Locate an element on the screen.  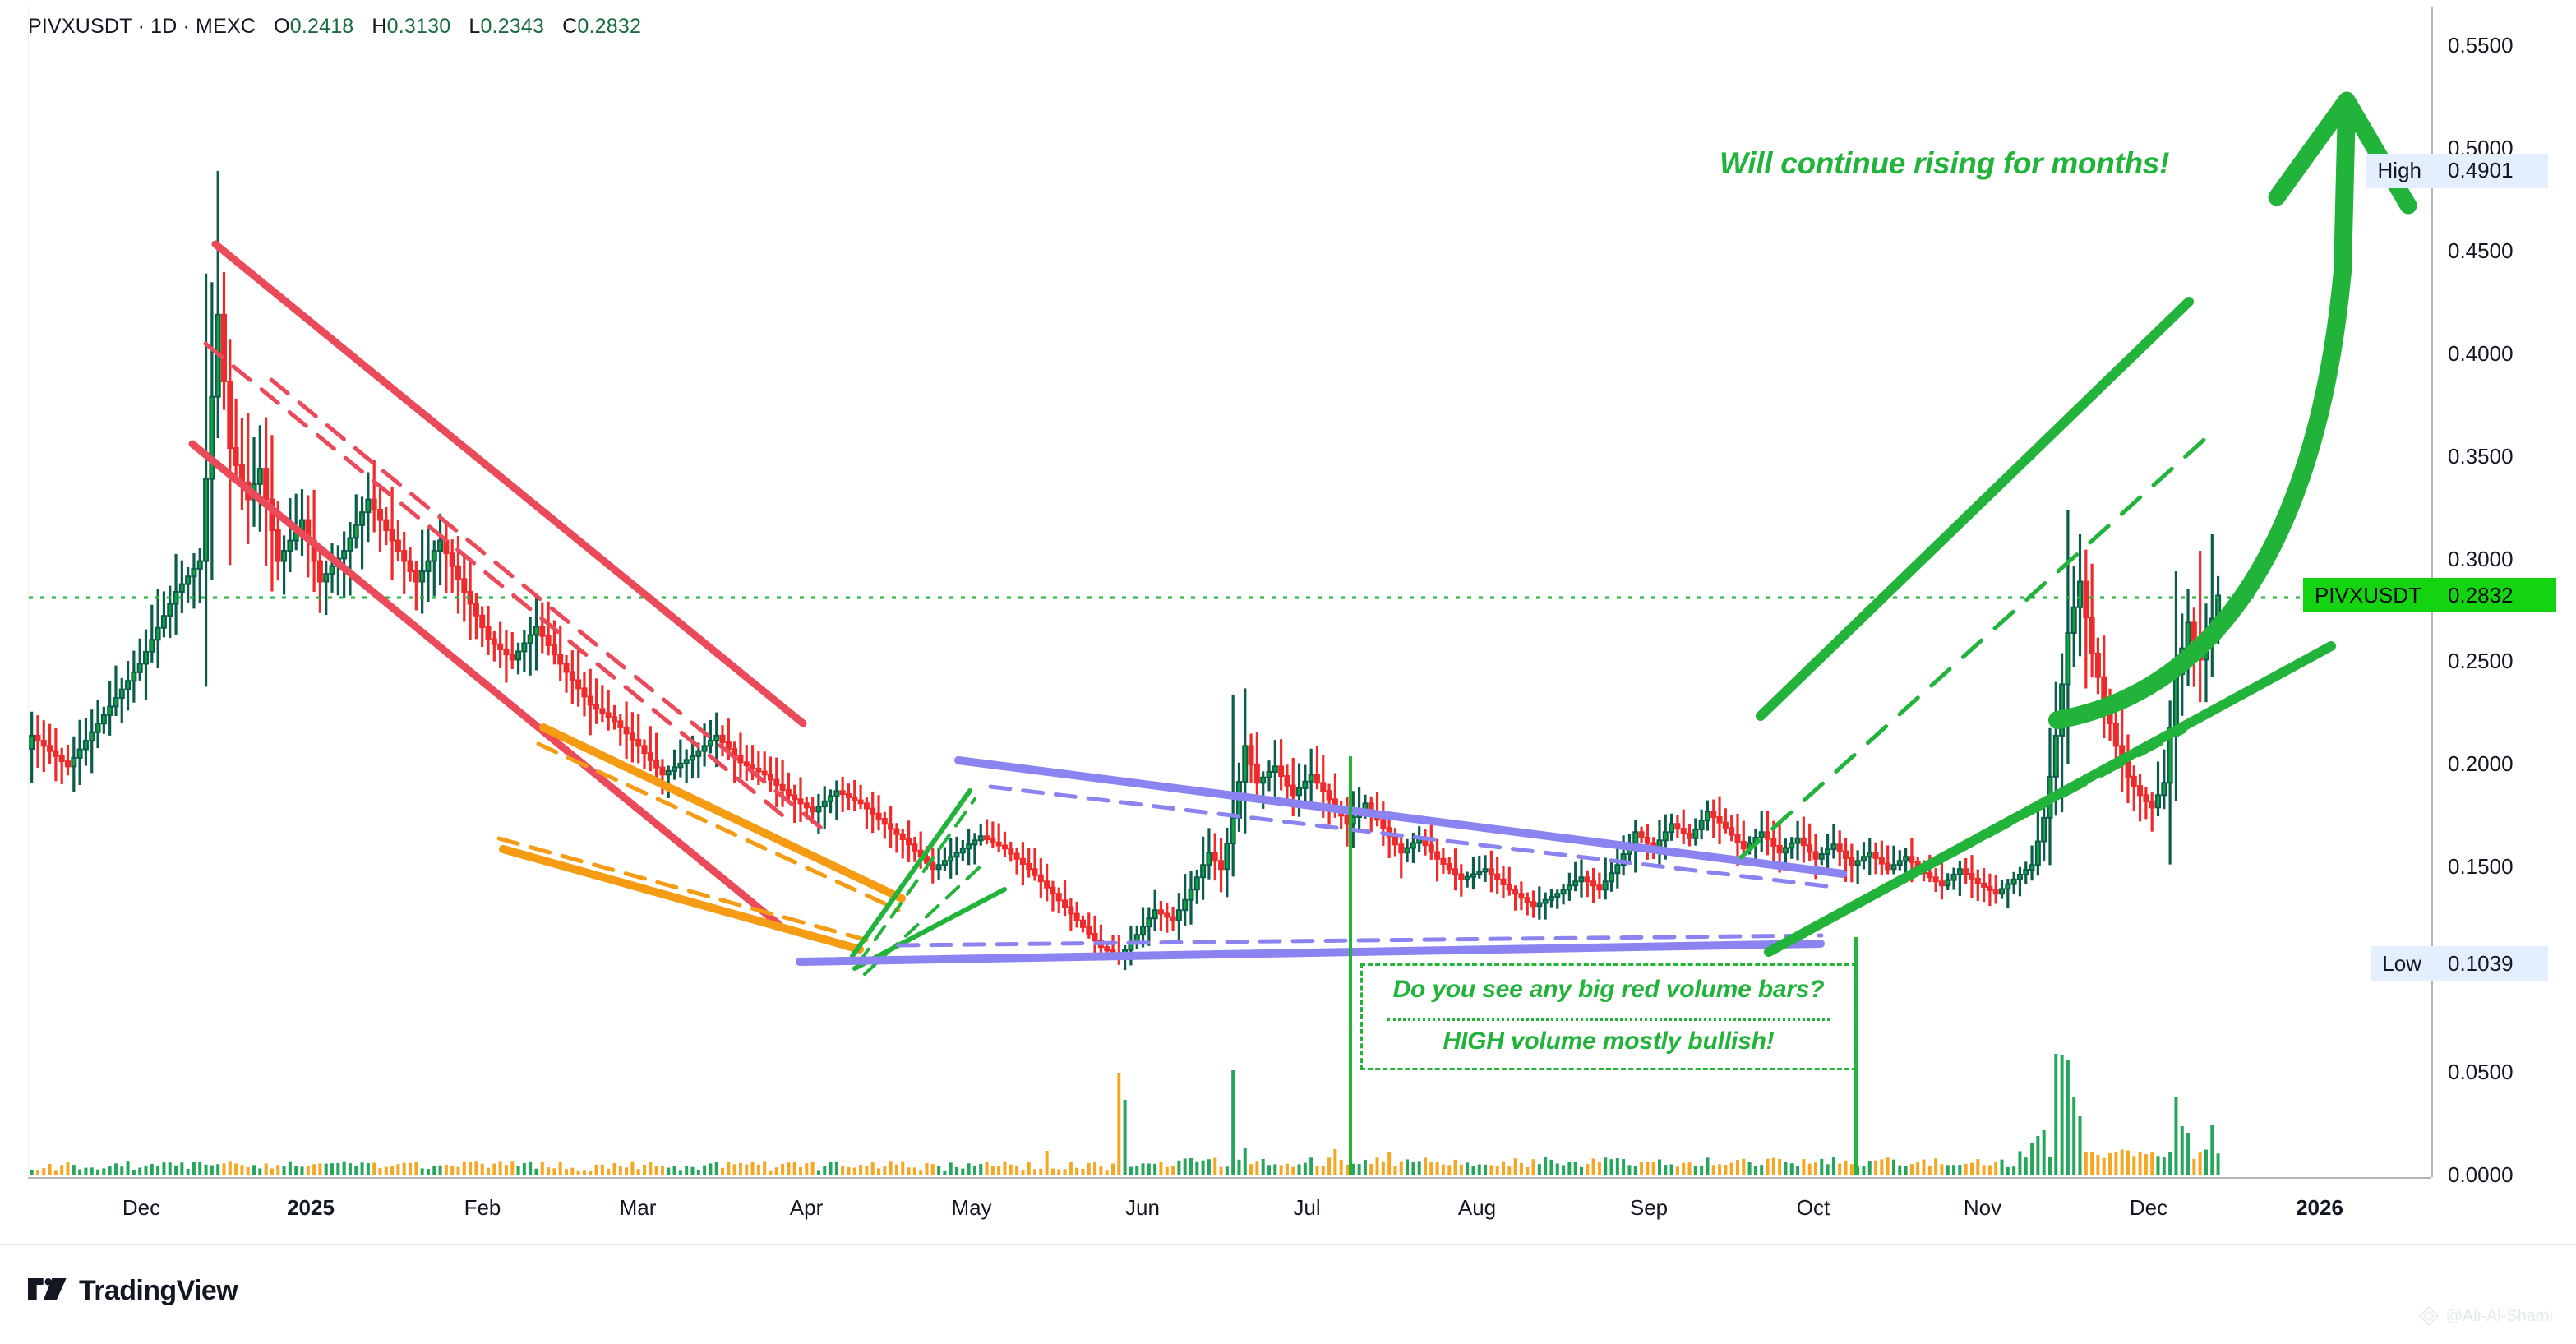
low-marker: Low 0.1039 is located at coordinates (2459, 964).